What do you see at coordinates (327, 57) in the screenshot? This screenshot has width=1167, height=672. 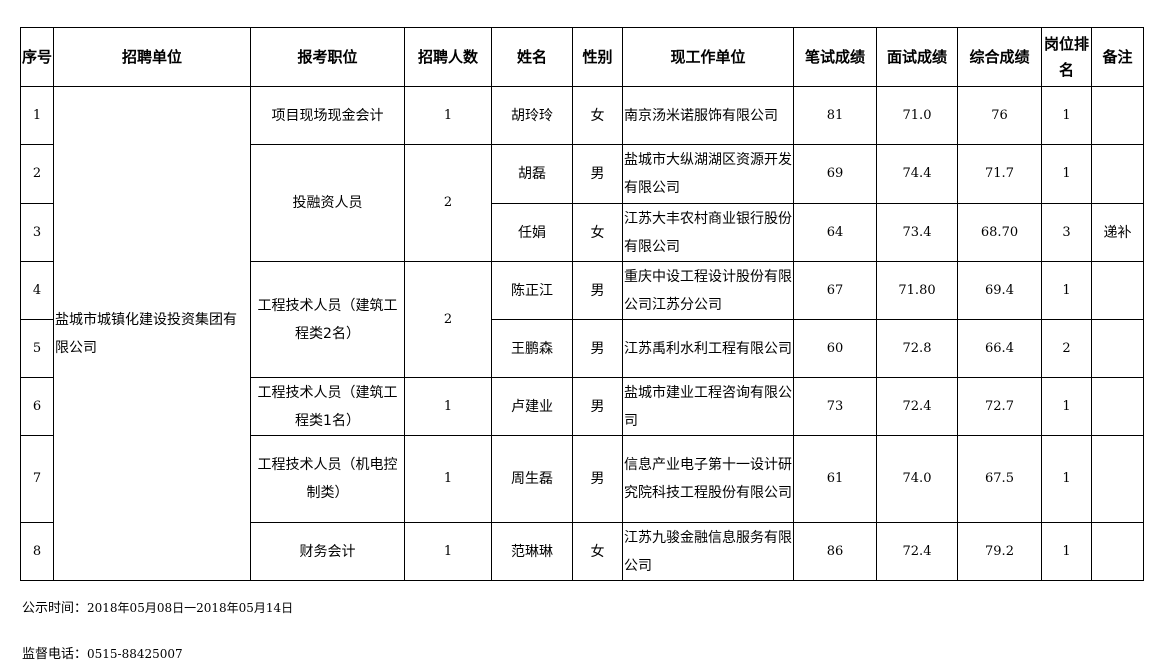 I see `column-header: 报考职位` at bounding box center [327, 57].